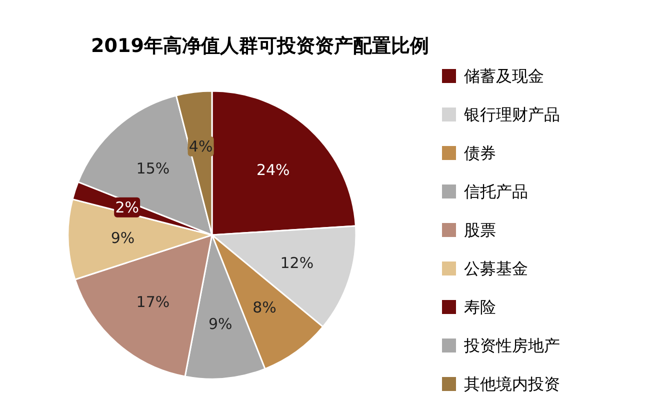 The image size is (649, 406). What do you see at coordinates (511, 346) in the screenshot?
I see `legend-label: 投资性房地产` at bounding box center [511, 346].